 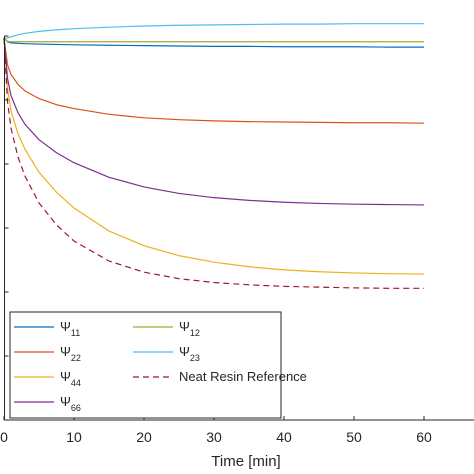 What do you see at coordinates (245, 461) in the screenshot?
I see `x-axis-label: Time [min]` at bounding box center [245, 461].